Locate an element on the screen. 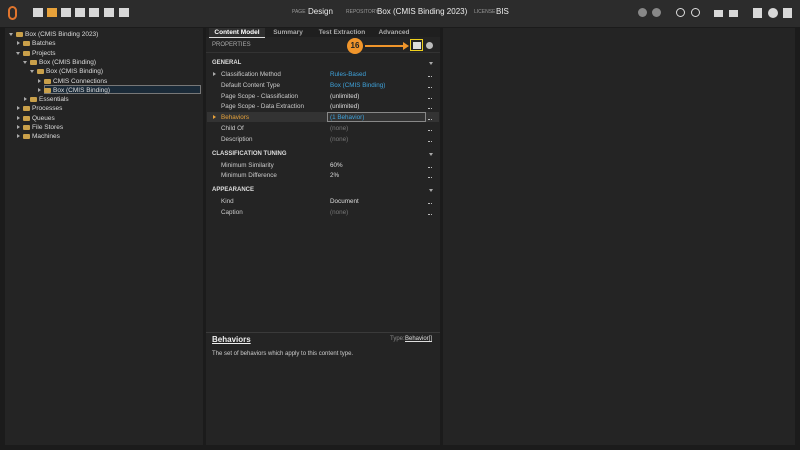  tree-label: File Stores is located at coordinates (48, 127).